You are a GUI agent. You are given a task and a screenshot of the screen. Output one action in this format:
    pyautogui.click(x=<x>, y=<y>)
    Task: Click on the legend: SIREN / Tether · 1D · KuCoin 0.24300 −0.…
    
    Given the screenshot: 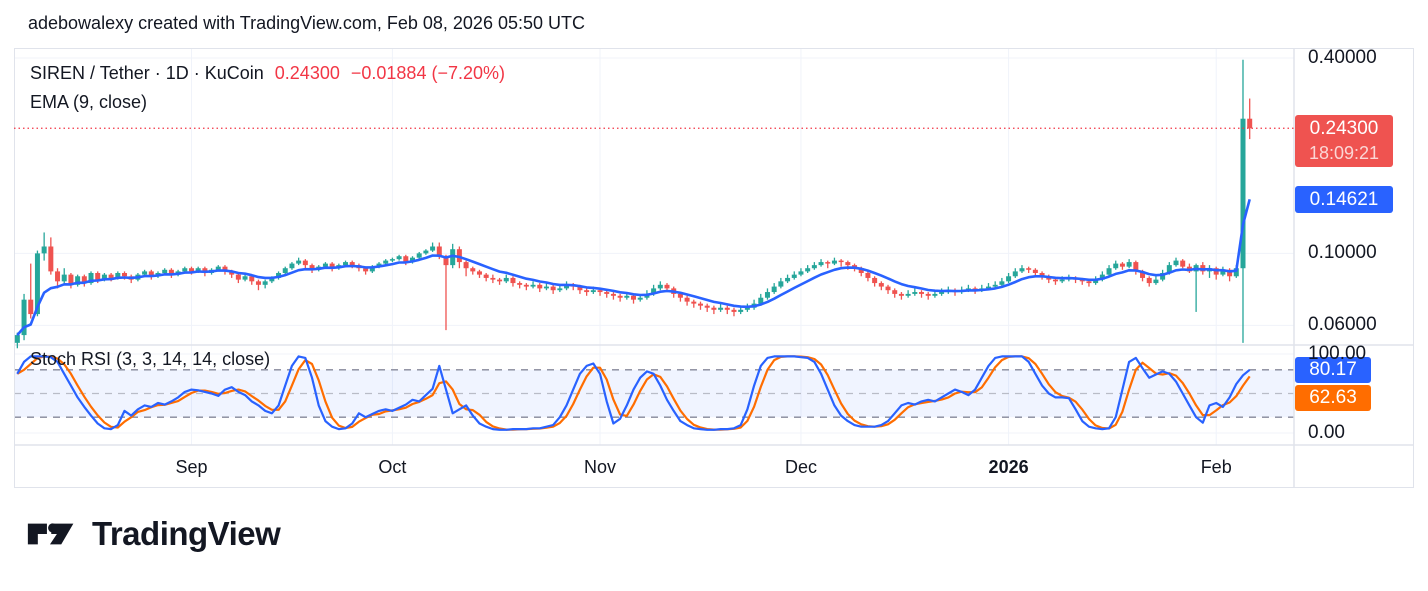 What is the action you would take?
    pyautogui.click(x=270, y=88)
    